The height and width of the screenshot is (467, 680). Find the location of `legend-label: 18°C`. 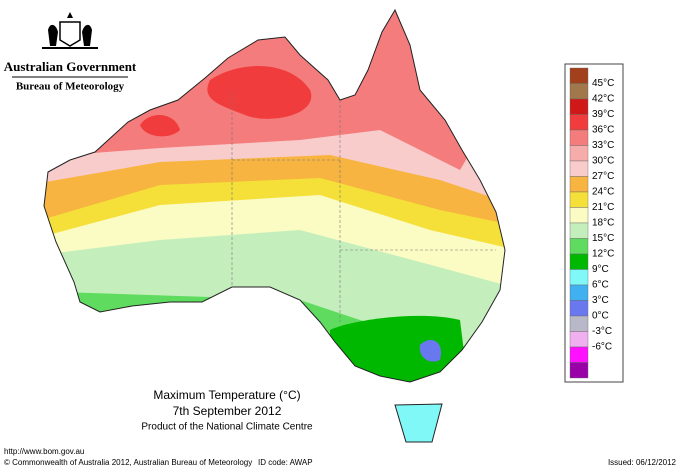

legend-label: 18°C is located at coordinates (603, 223).